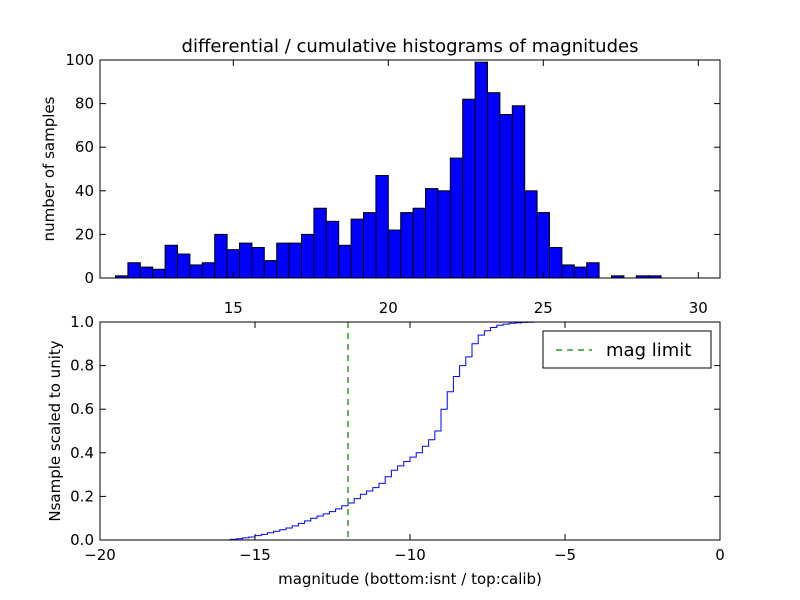 This screenshot has height=600, width=800. Describe the element at coordinates (648, 350) in the screenshot. I see `legend-mag-limit-label: mag limit` at that location.